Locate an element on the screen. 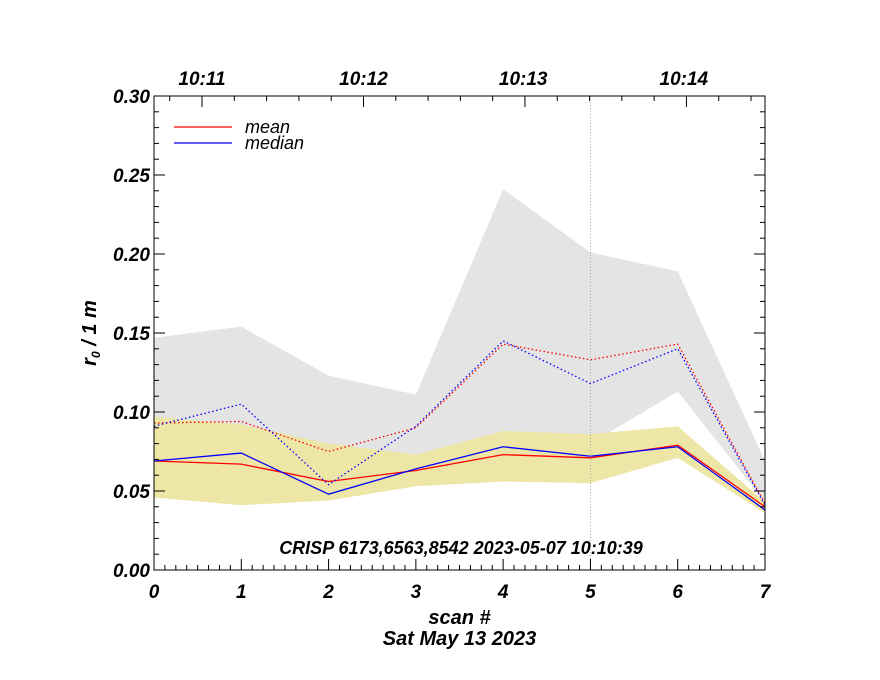 This screenshot has width=880, height=680. legend-label-mean: mean is located at coordinates (267, 127).